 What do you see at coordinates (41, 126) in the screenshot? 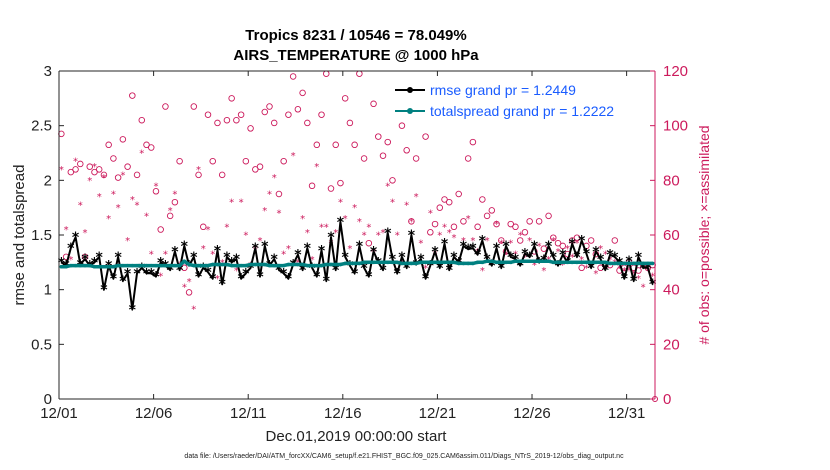
I see `y-tick-label: 2.5` at bounding box center [41, 126].